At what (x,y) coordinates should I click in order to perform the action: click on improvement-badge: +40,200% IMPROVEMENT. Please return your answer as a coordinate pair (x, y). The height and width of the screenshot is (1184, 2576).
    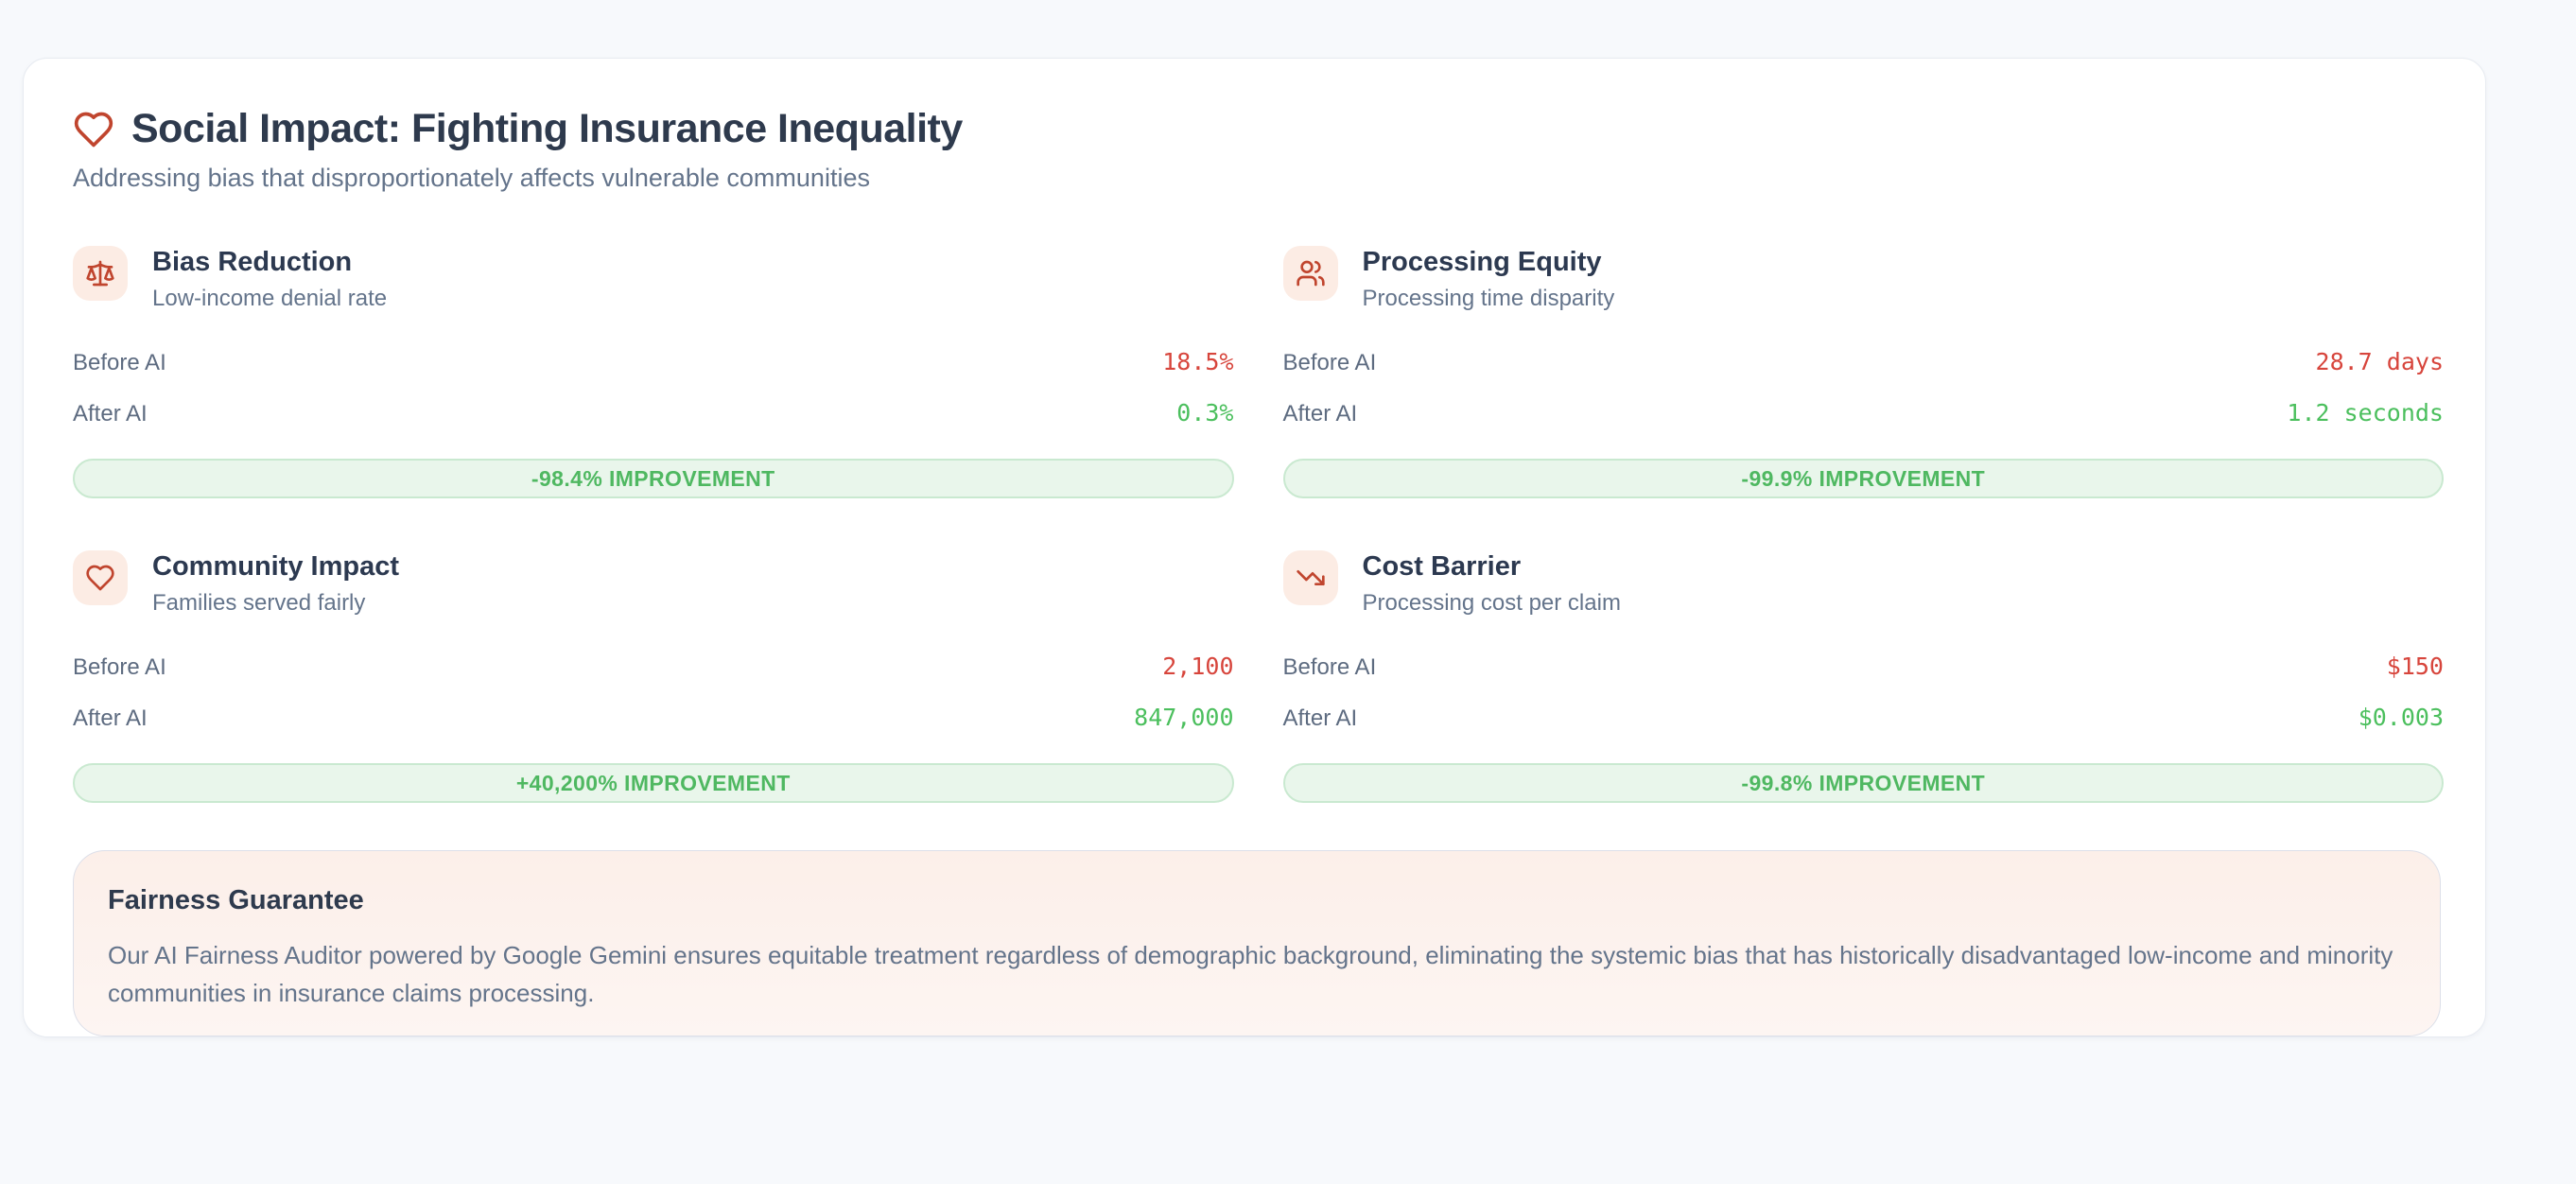
    Looking at the image, I should click on (653, 783).